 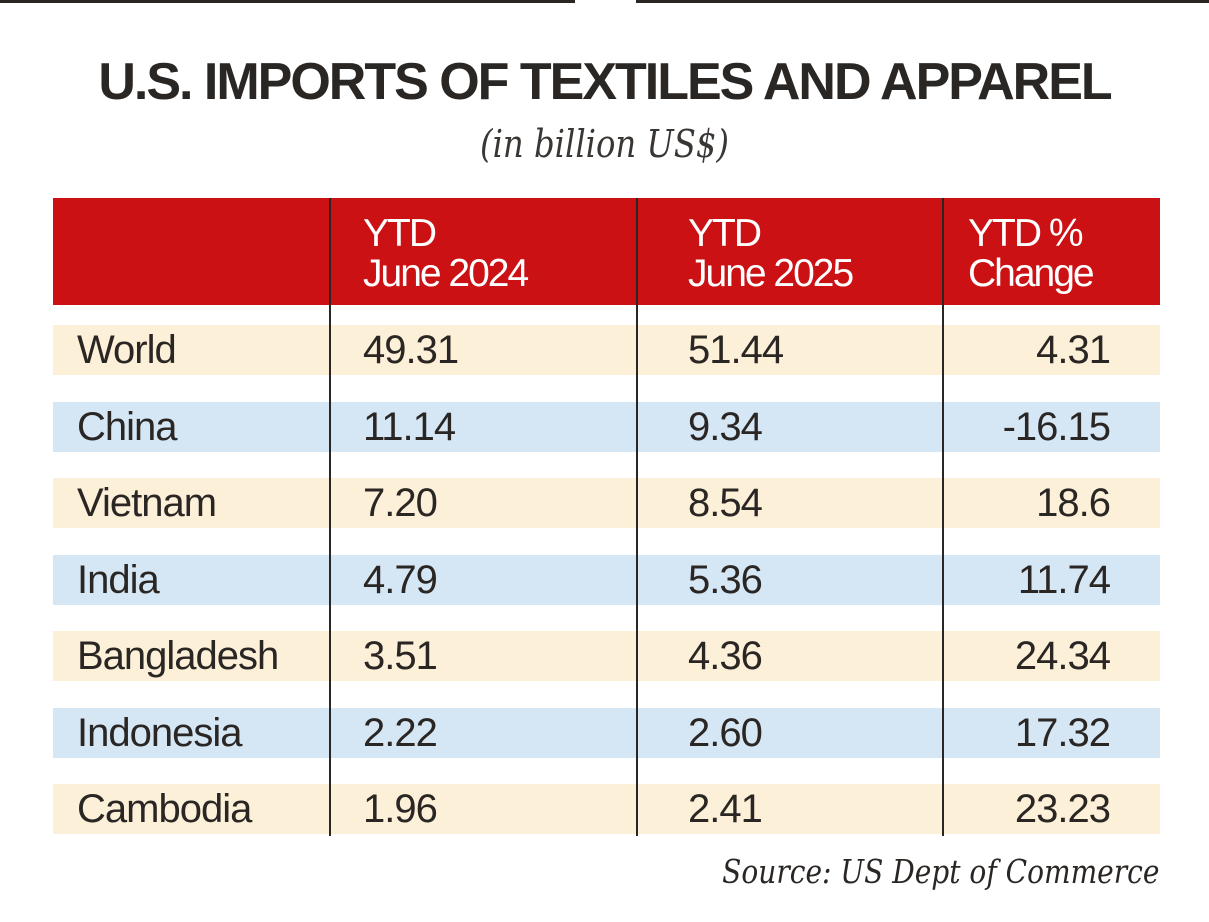 I want to click on cell-ytd-2024: 49.31, so click(x=411, y=350).